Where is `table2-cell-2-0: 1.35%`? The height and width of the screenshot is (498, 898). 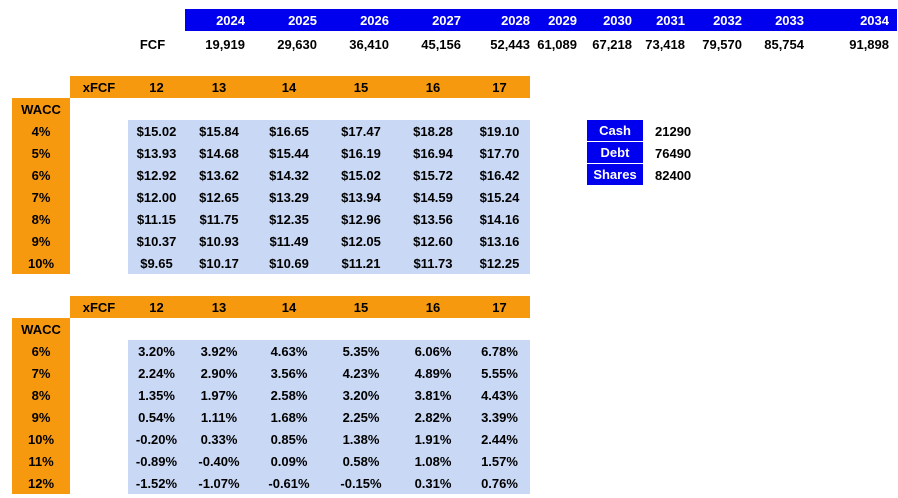 table2-cell-2-0: 1.35% is located at coordinates (156, 395).